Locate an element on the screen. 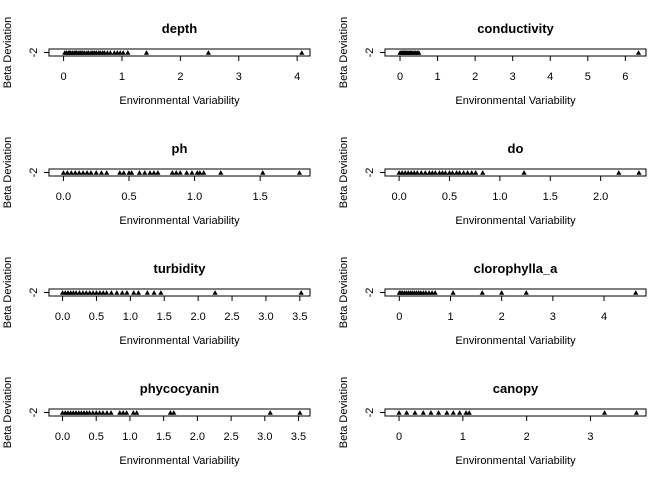 This screenshot has height=480, width=672. panel-title: conductivity is located at coordinates (515, 28).